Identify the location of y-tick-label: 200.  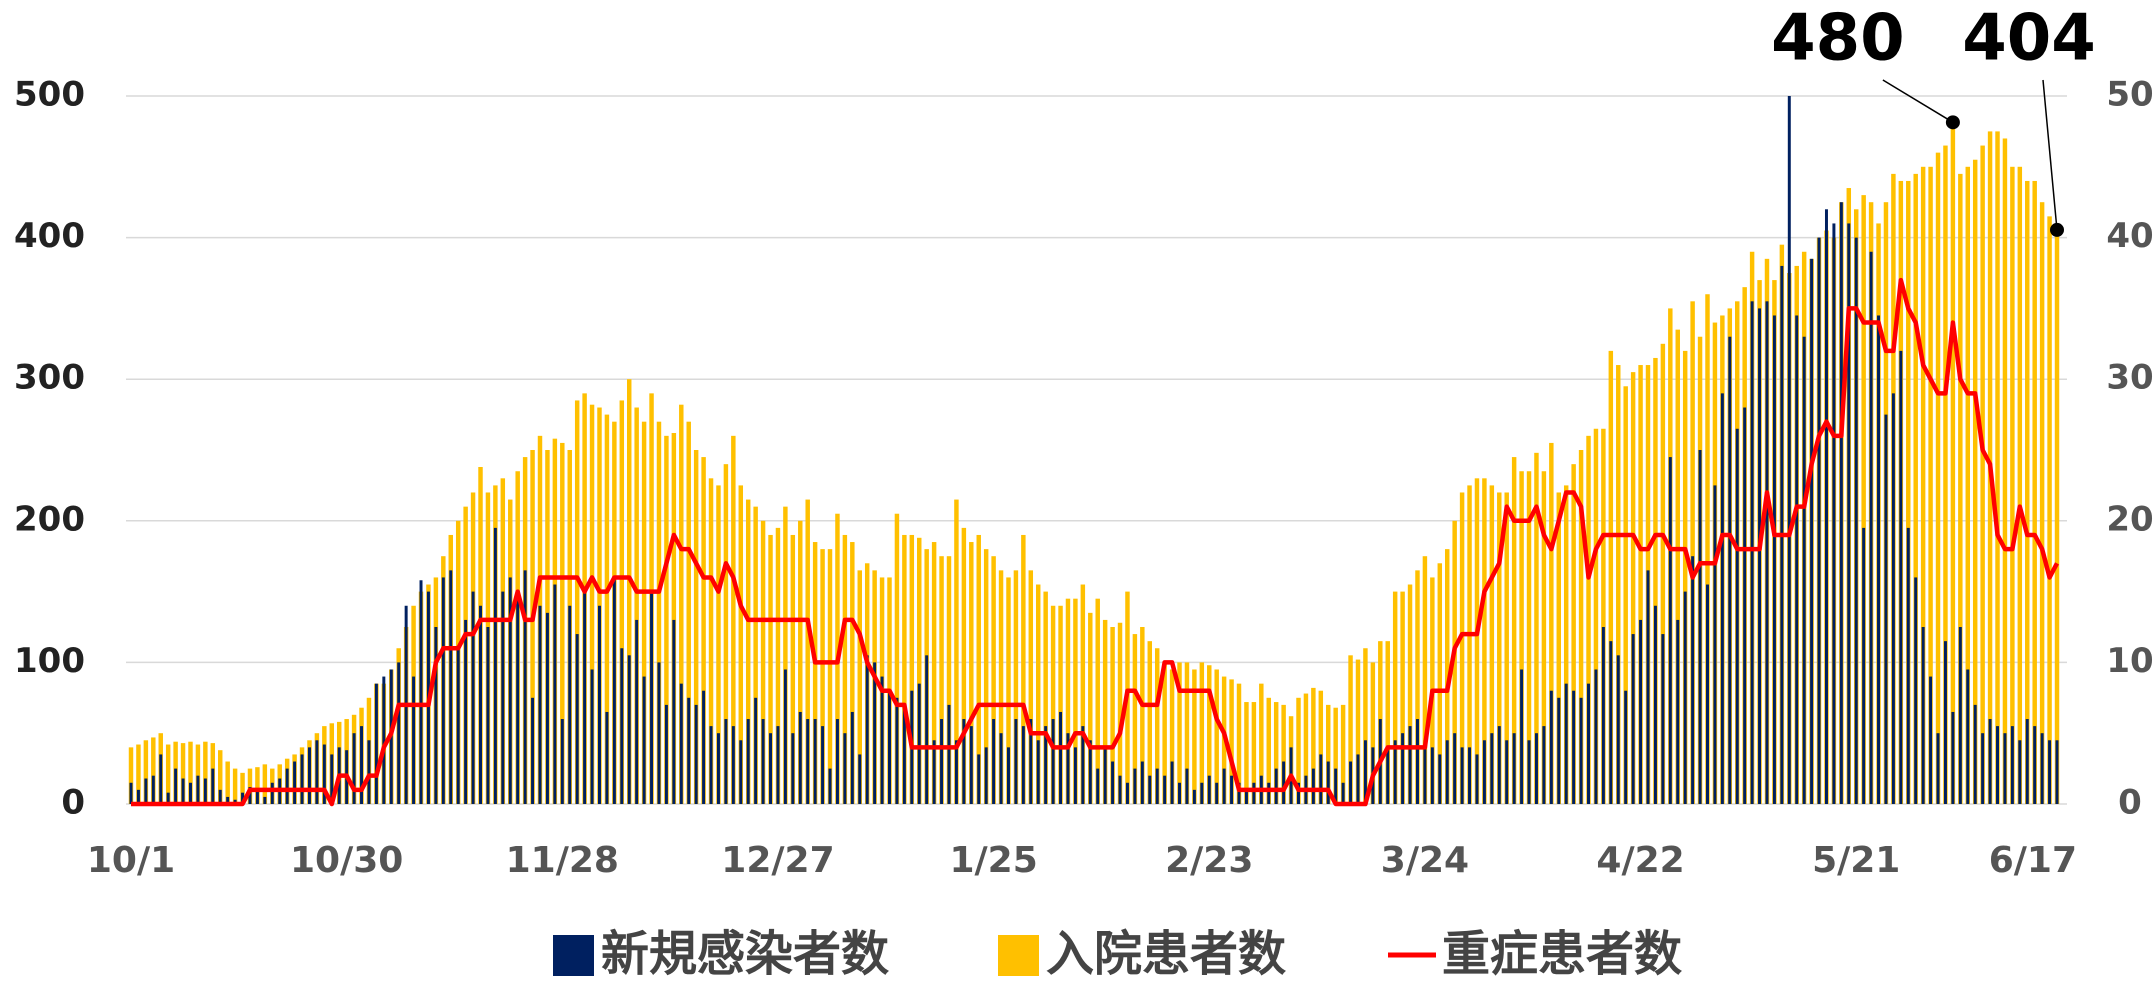
(49, 519).